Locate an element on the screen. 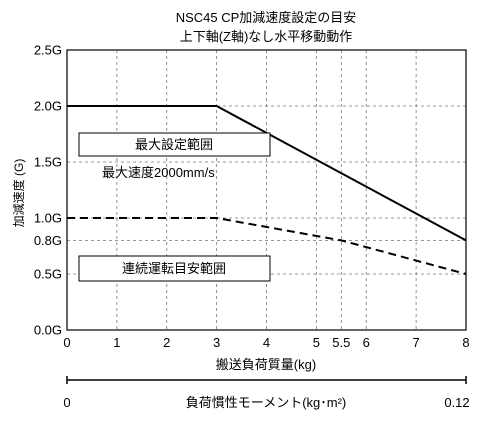  max-range-label: 最大設定範囲 is located at coordinates (174, 144).